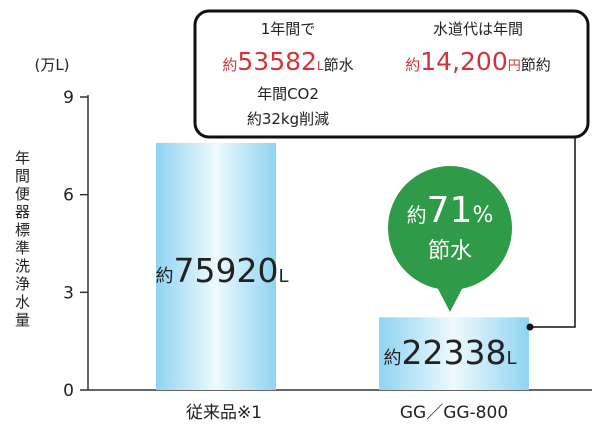  I want to click on y-unit: (万L), so click(51, 65).